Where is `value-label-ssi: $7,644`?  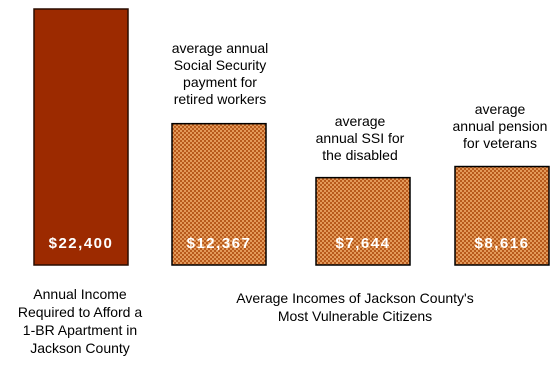 value-label-ssi: $7,644 is located at coordinates (363, 243).